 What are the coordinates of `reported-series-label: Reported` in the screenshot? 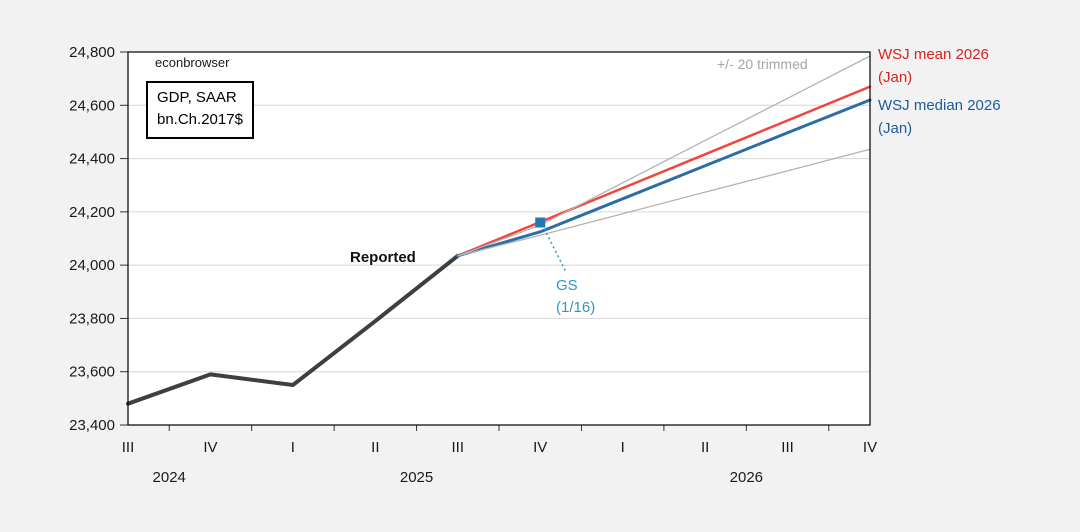 It's located at (383, 257).